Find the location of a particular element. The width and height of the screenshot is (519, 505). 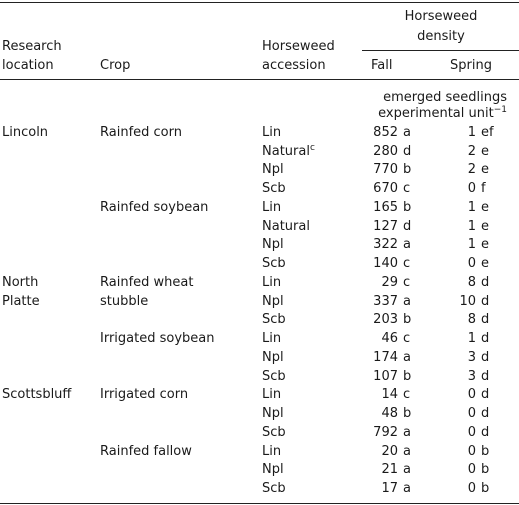

spring-value: 2 is located at coordinates (471, 151).